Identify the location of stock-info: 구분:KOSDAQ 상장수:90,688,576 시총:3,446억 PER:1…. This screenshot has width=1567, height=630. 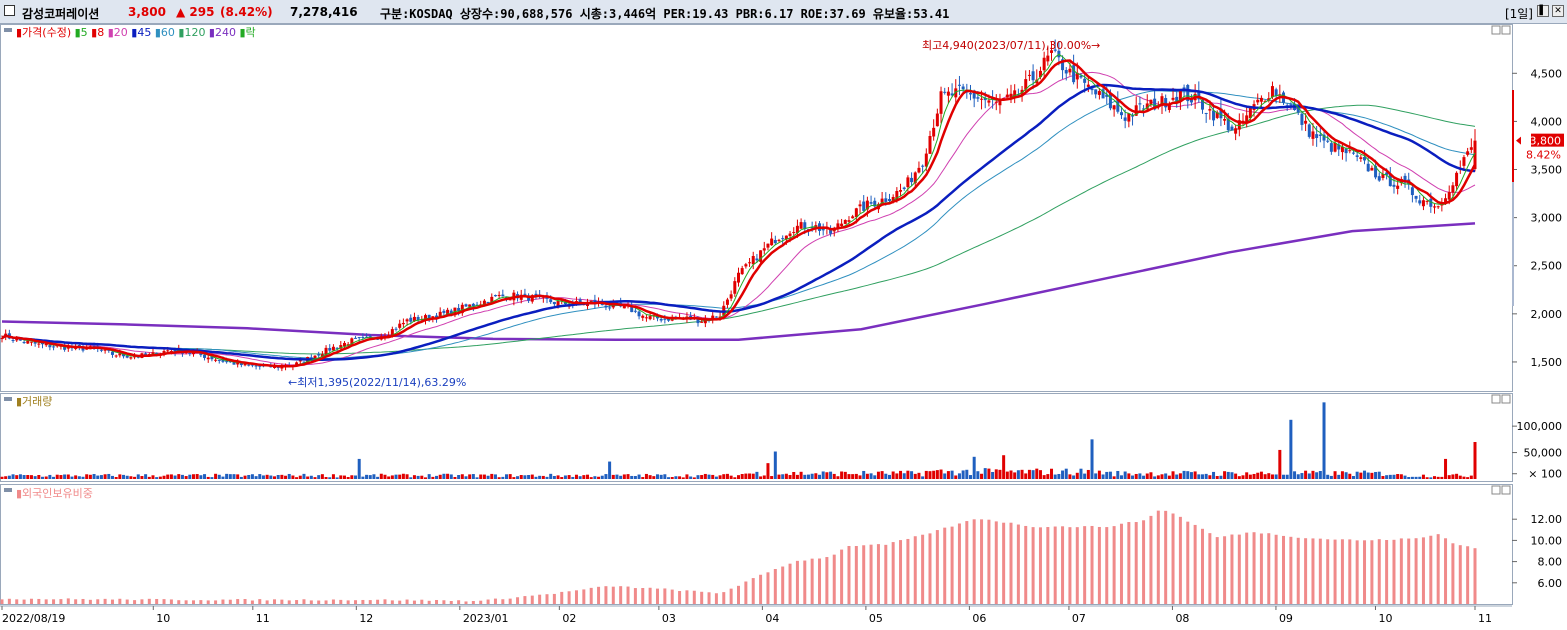
(665, 14).